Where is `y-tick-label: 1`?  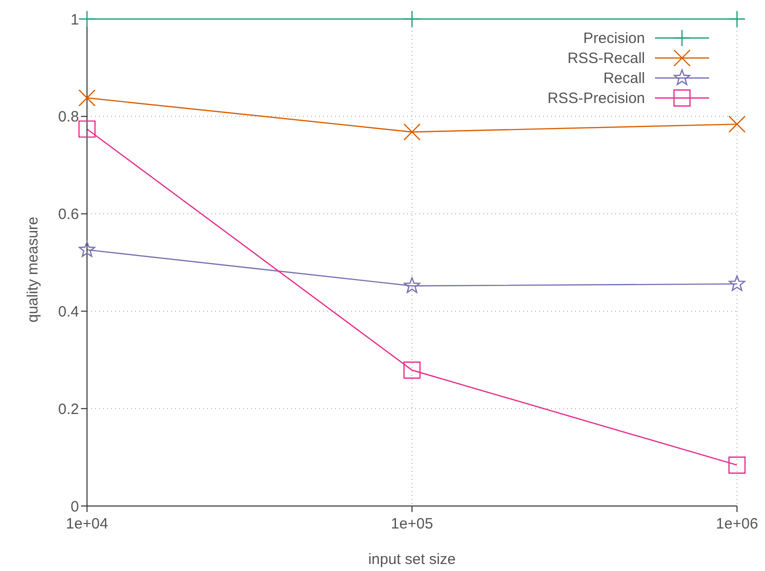
y-tick-label: 1 is located at coordinates (74, 19).